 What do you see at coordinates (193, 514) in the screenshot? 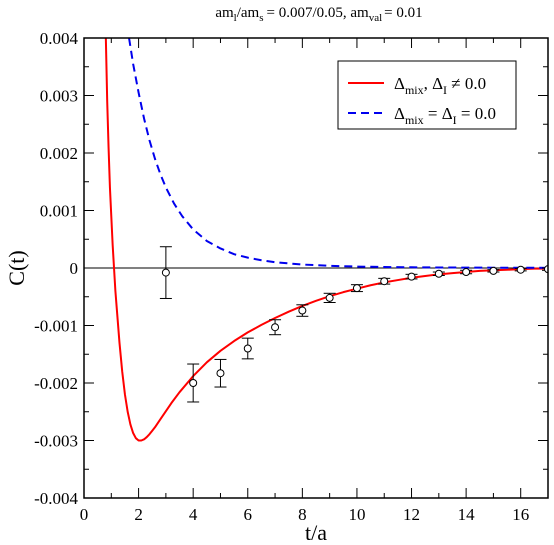
I see `x-tick-label: 4` at bounding box center [193, 514].